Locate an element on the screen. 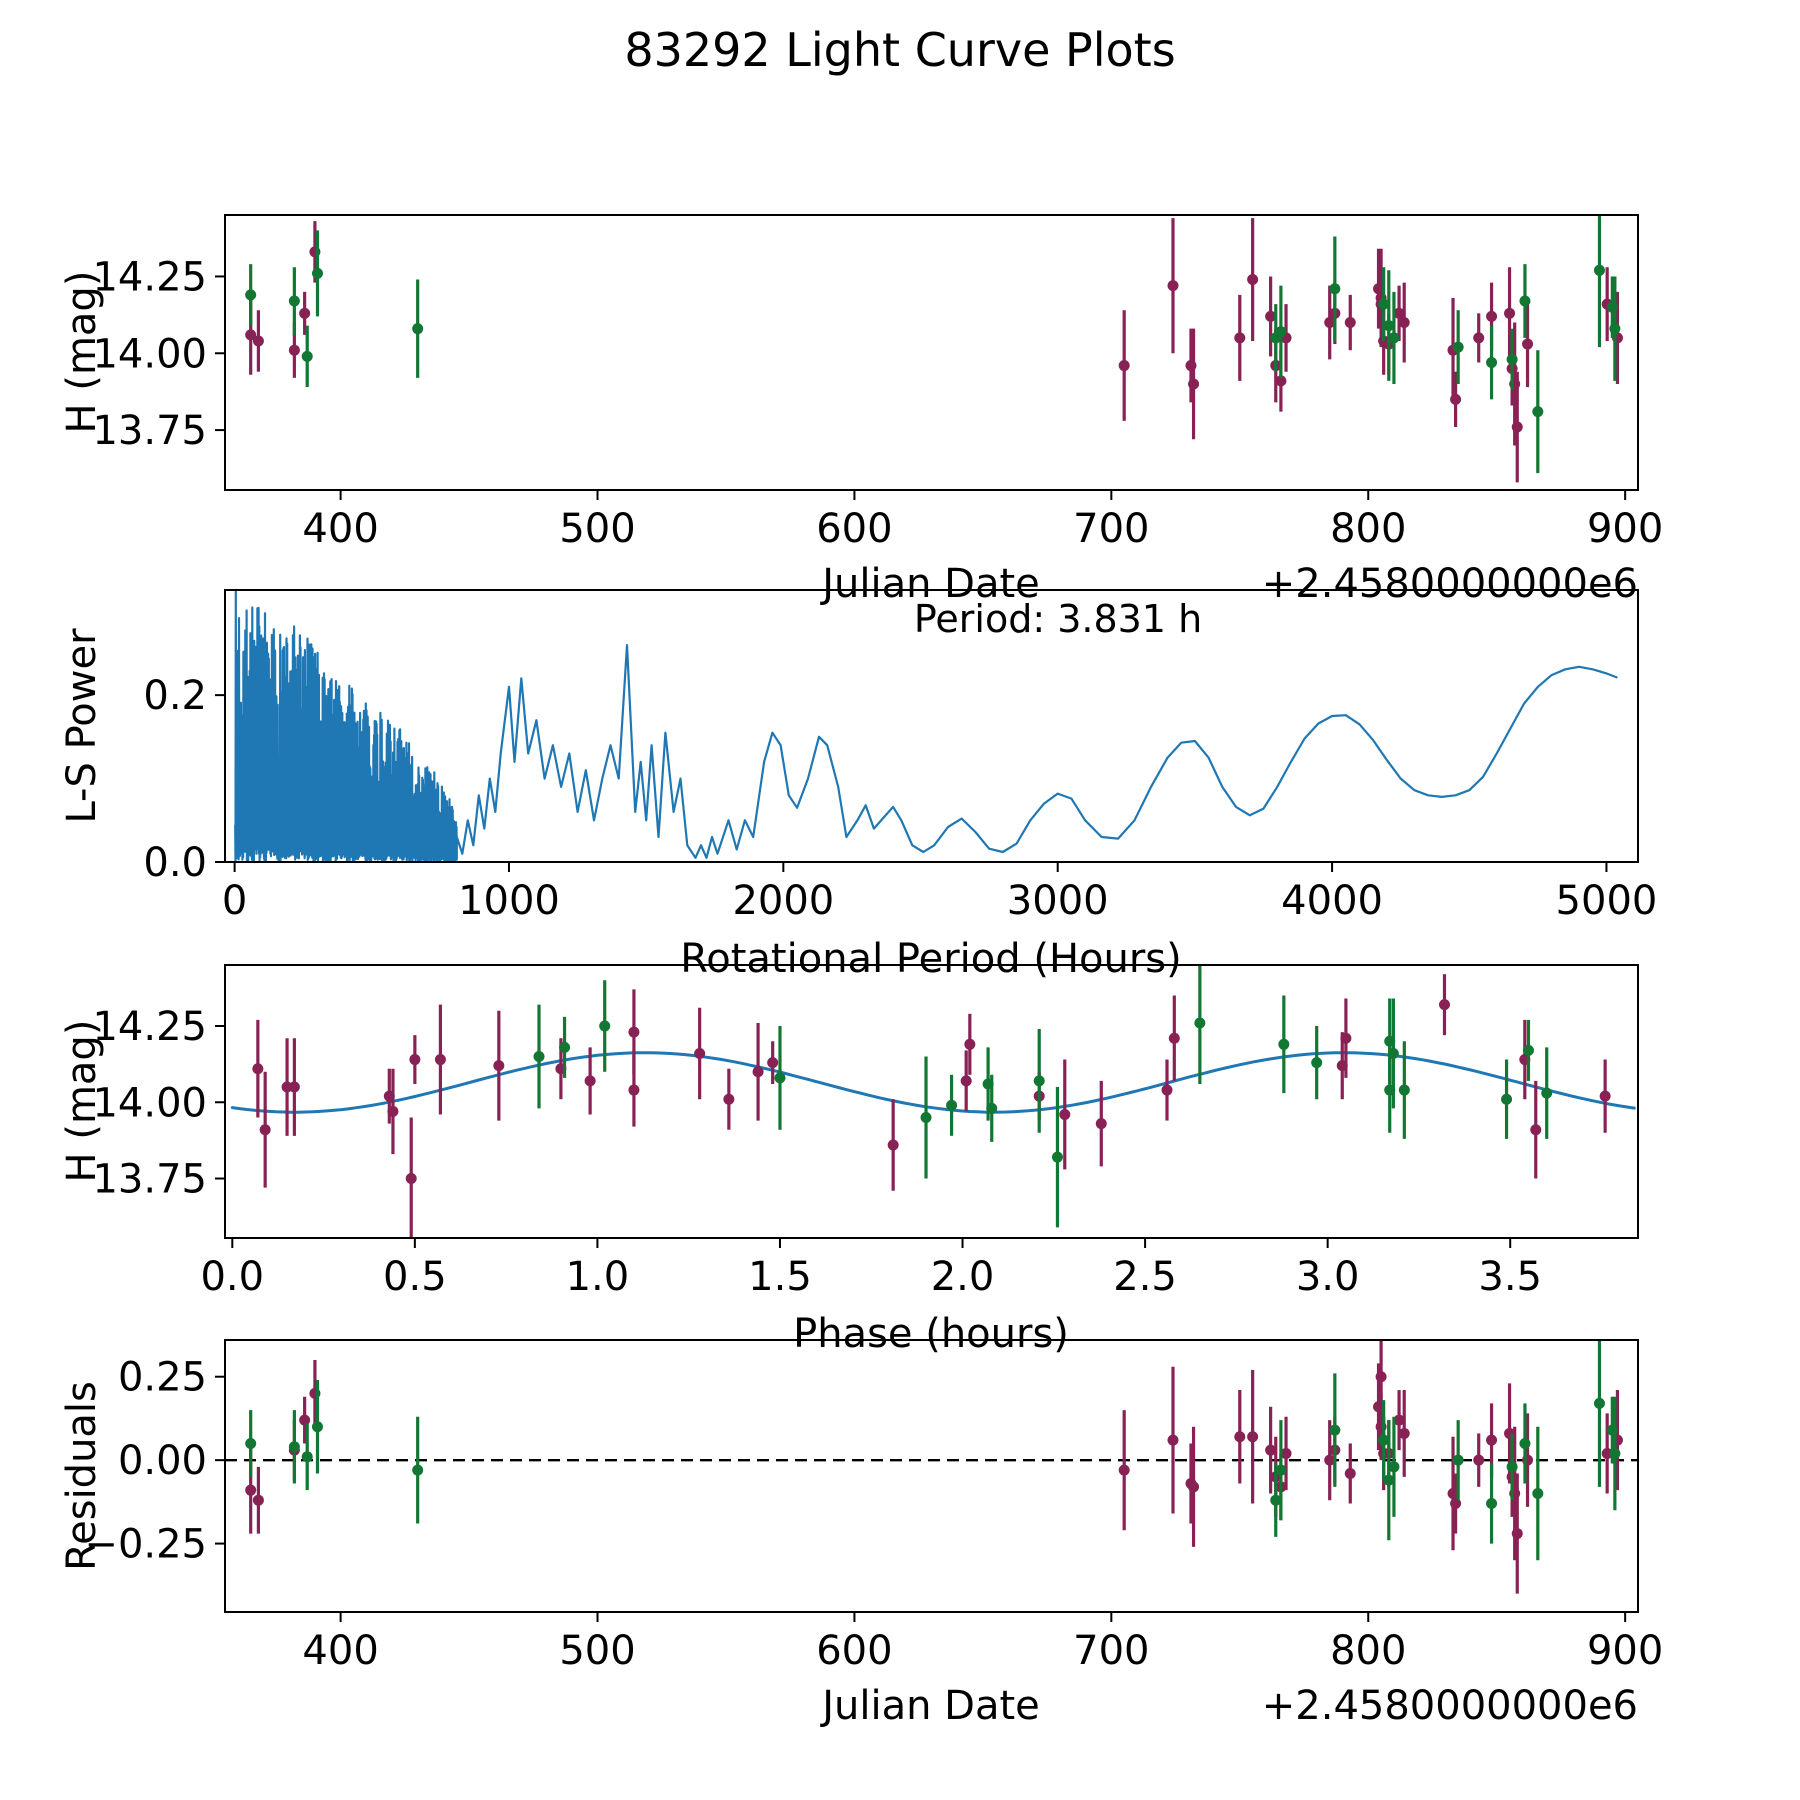  x-tick-label: 400 is located at coordinates (340, 529).